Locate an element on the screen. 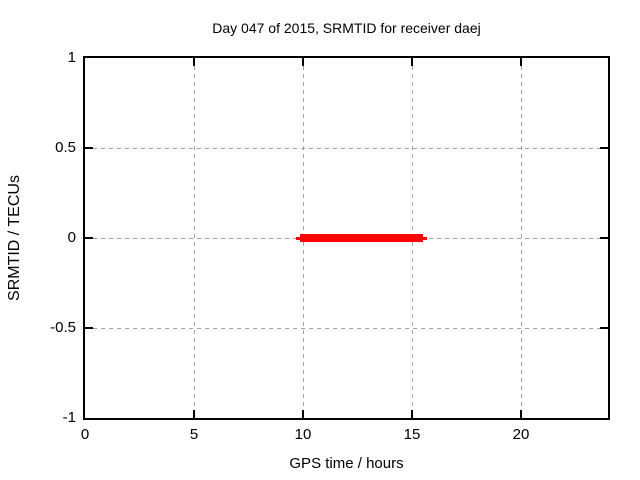  x-tick-label: 20 is located at coordinates (521, 434).